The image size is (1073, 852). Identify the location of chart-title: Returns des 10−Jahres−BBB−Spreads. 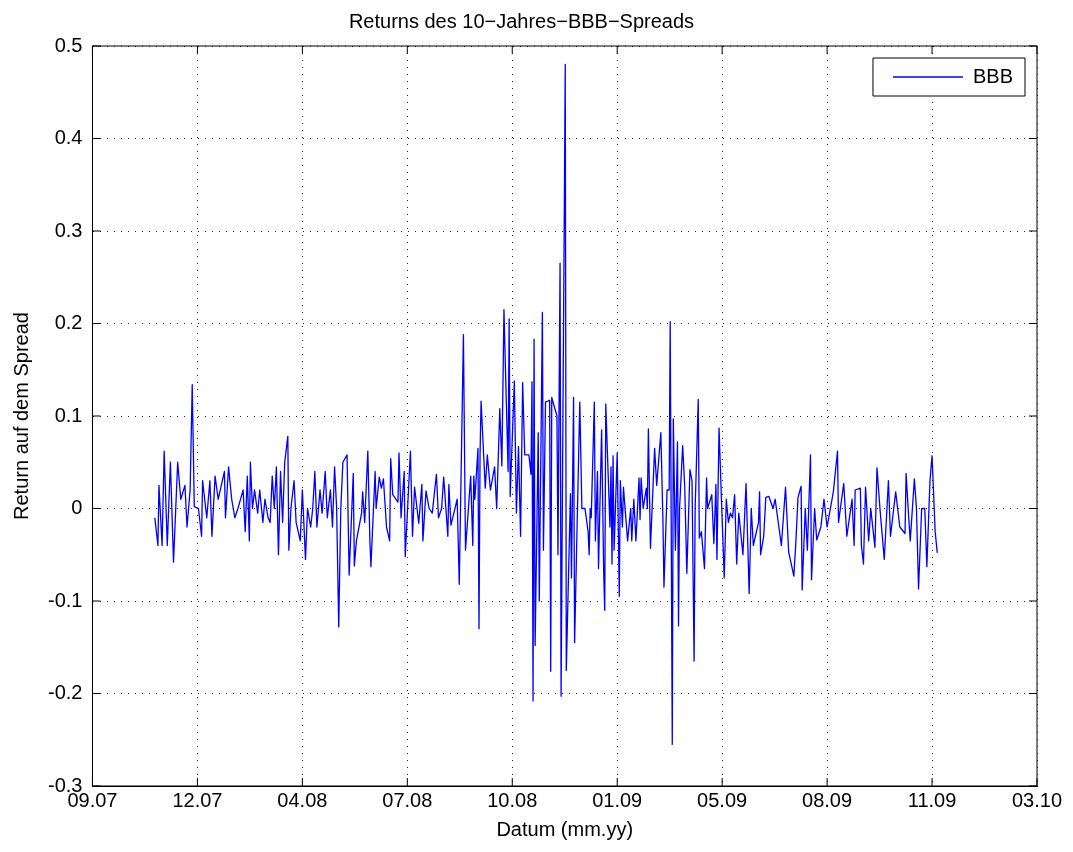
(521, 20).